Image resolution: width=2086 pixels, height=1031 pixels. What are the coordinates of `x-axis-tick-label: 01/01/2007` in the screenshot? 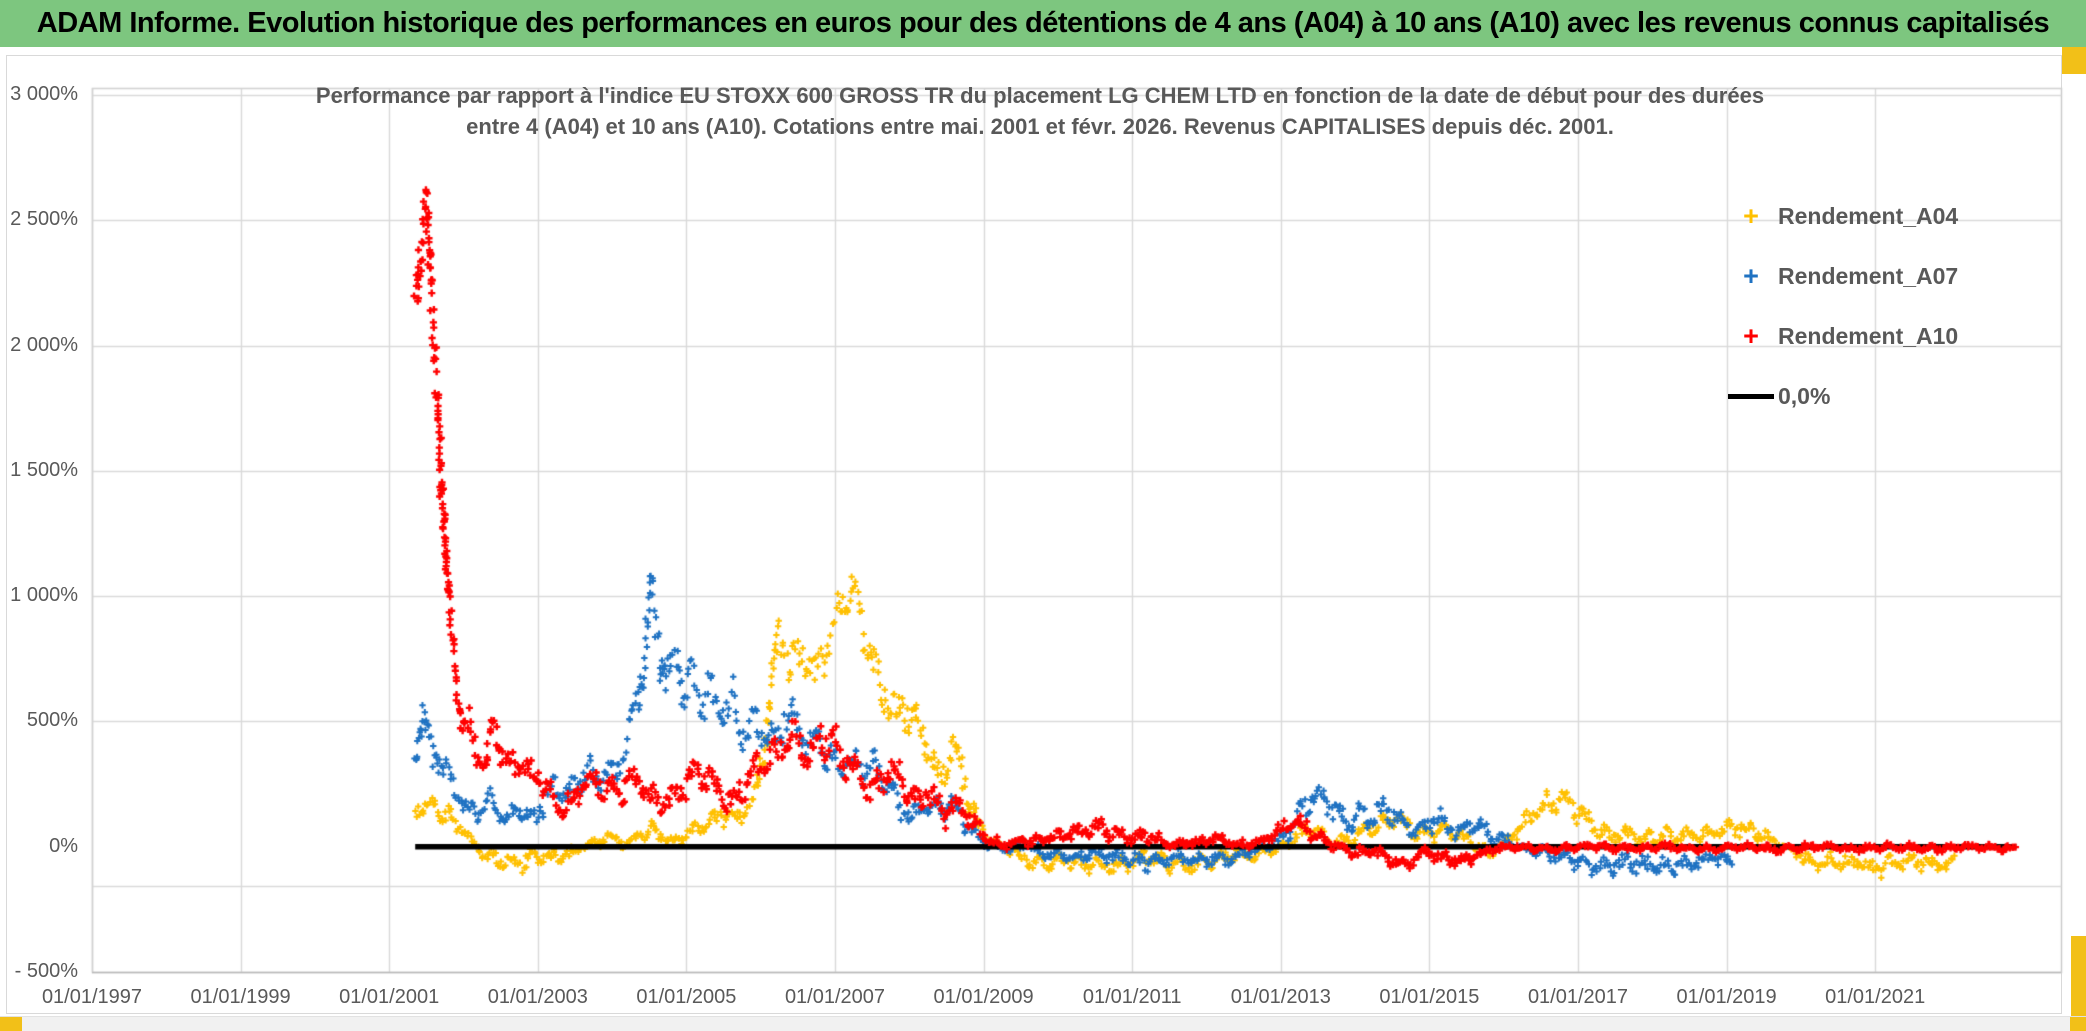 It's located at (835, 997).